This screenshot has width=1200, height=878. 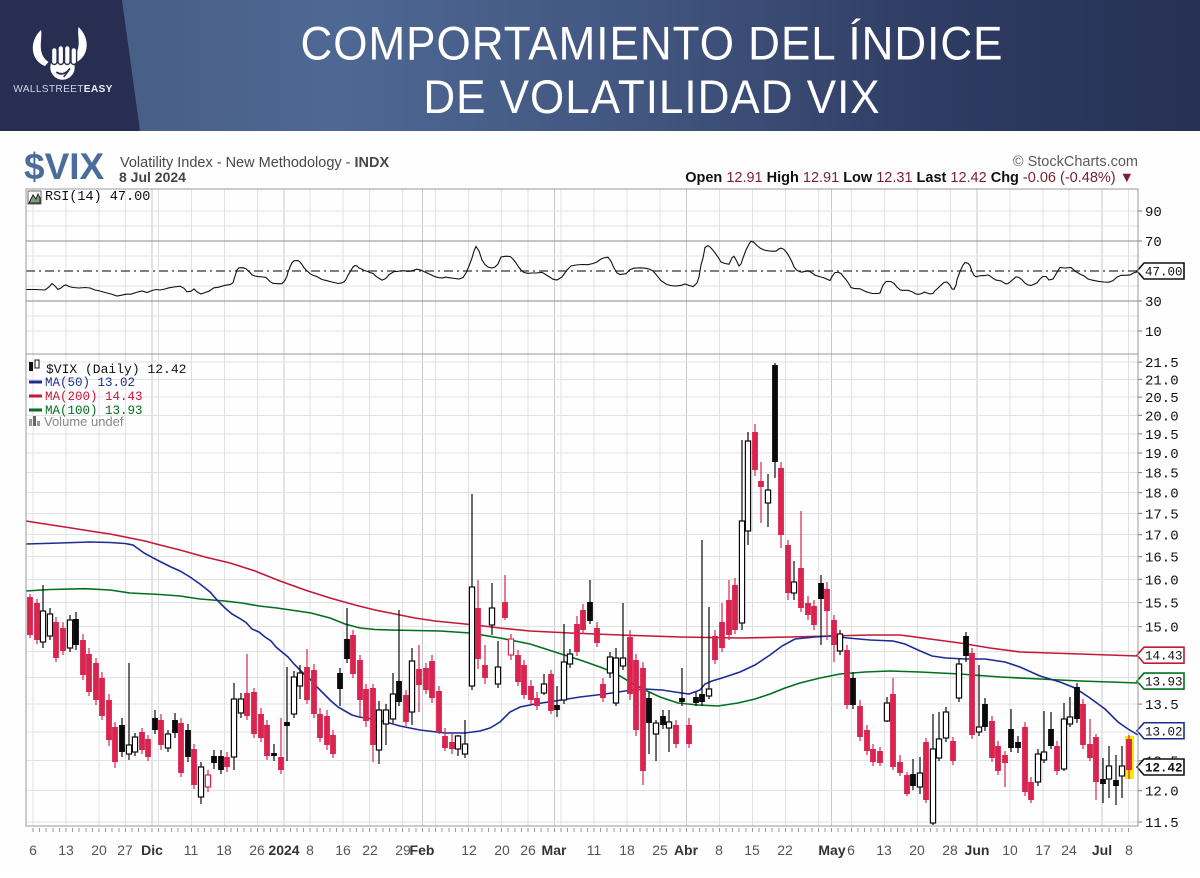 I want to click on svg-text: 20.0, so click(x=1162, y=417).